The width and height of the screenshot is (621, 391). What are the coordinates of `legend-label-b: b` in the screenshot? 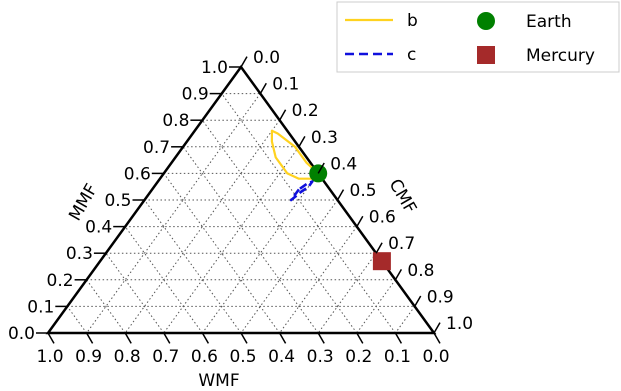 It's located at (412, 21).